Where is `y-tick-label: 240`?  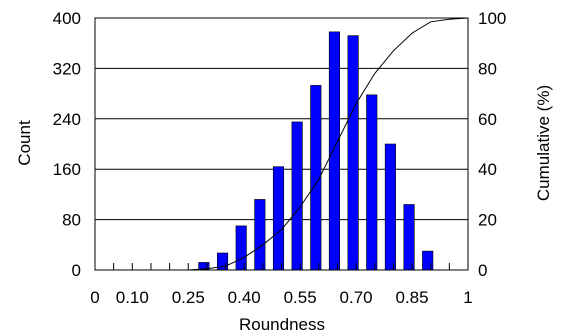 y-tick-label: 240 is located at coordinates (67, 119).